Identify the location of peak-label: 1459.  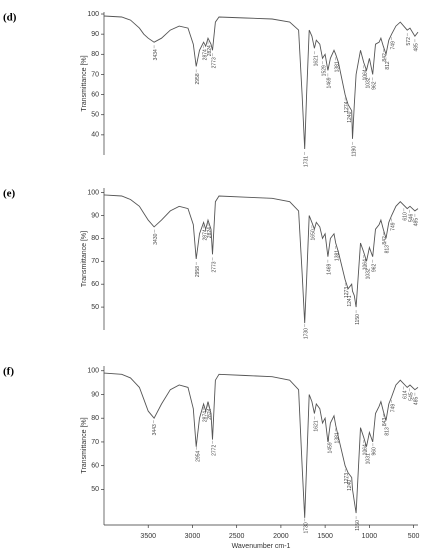
(331, 447).